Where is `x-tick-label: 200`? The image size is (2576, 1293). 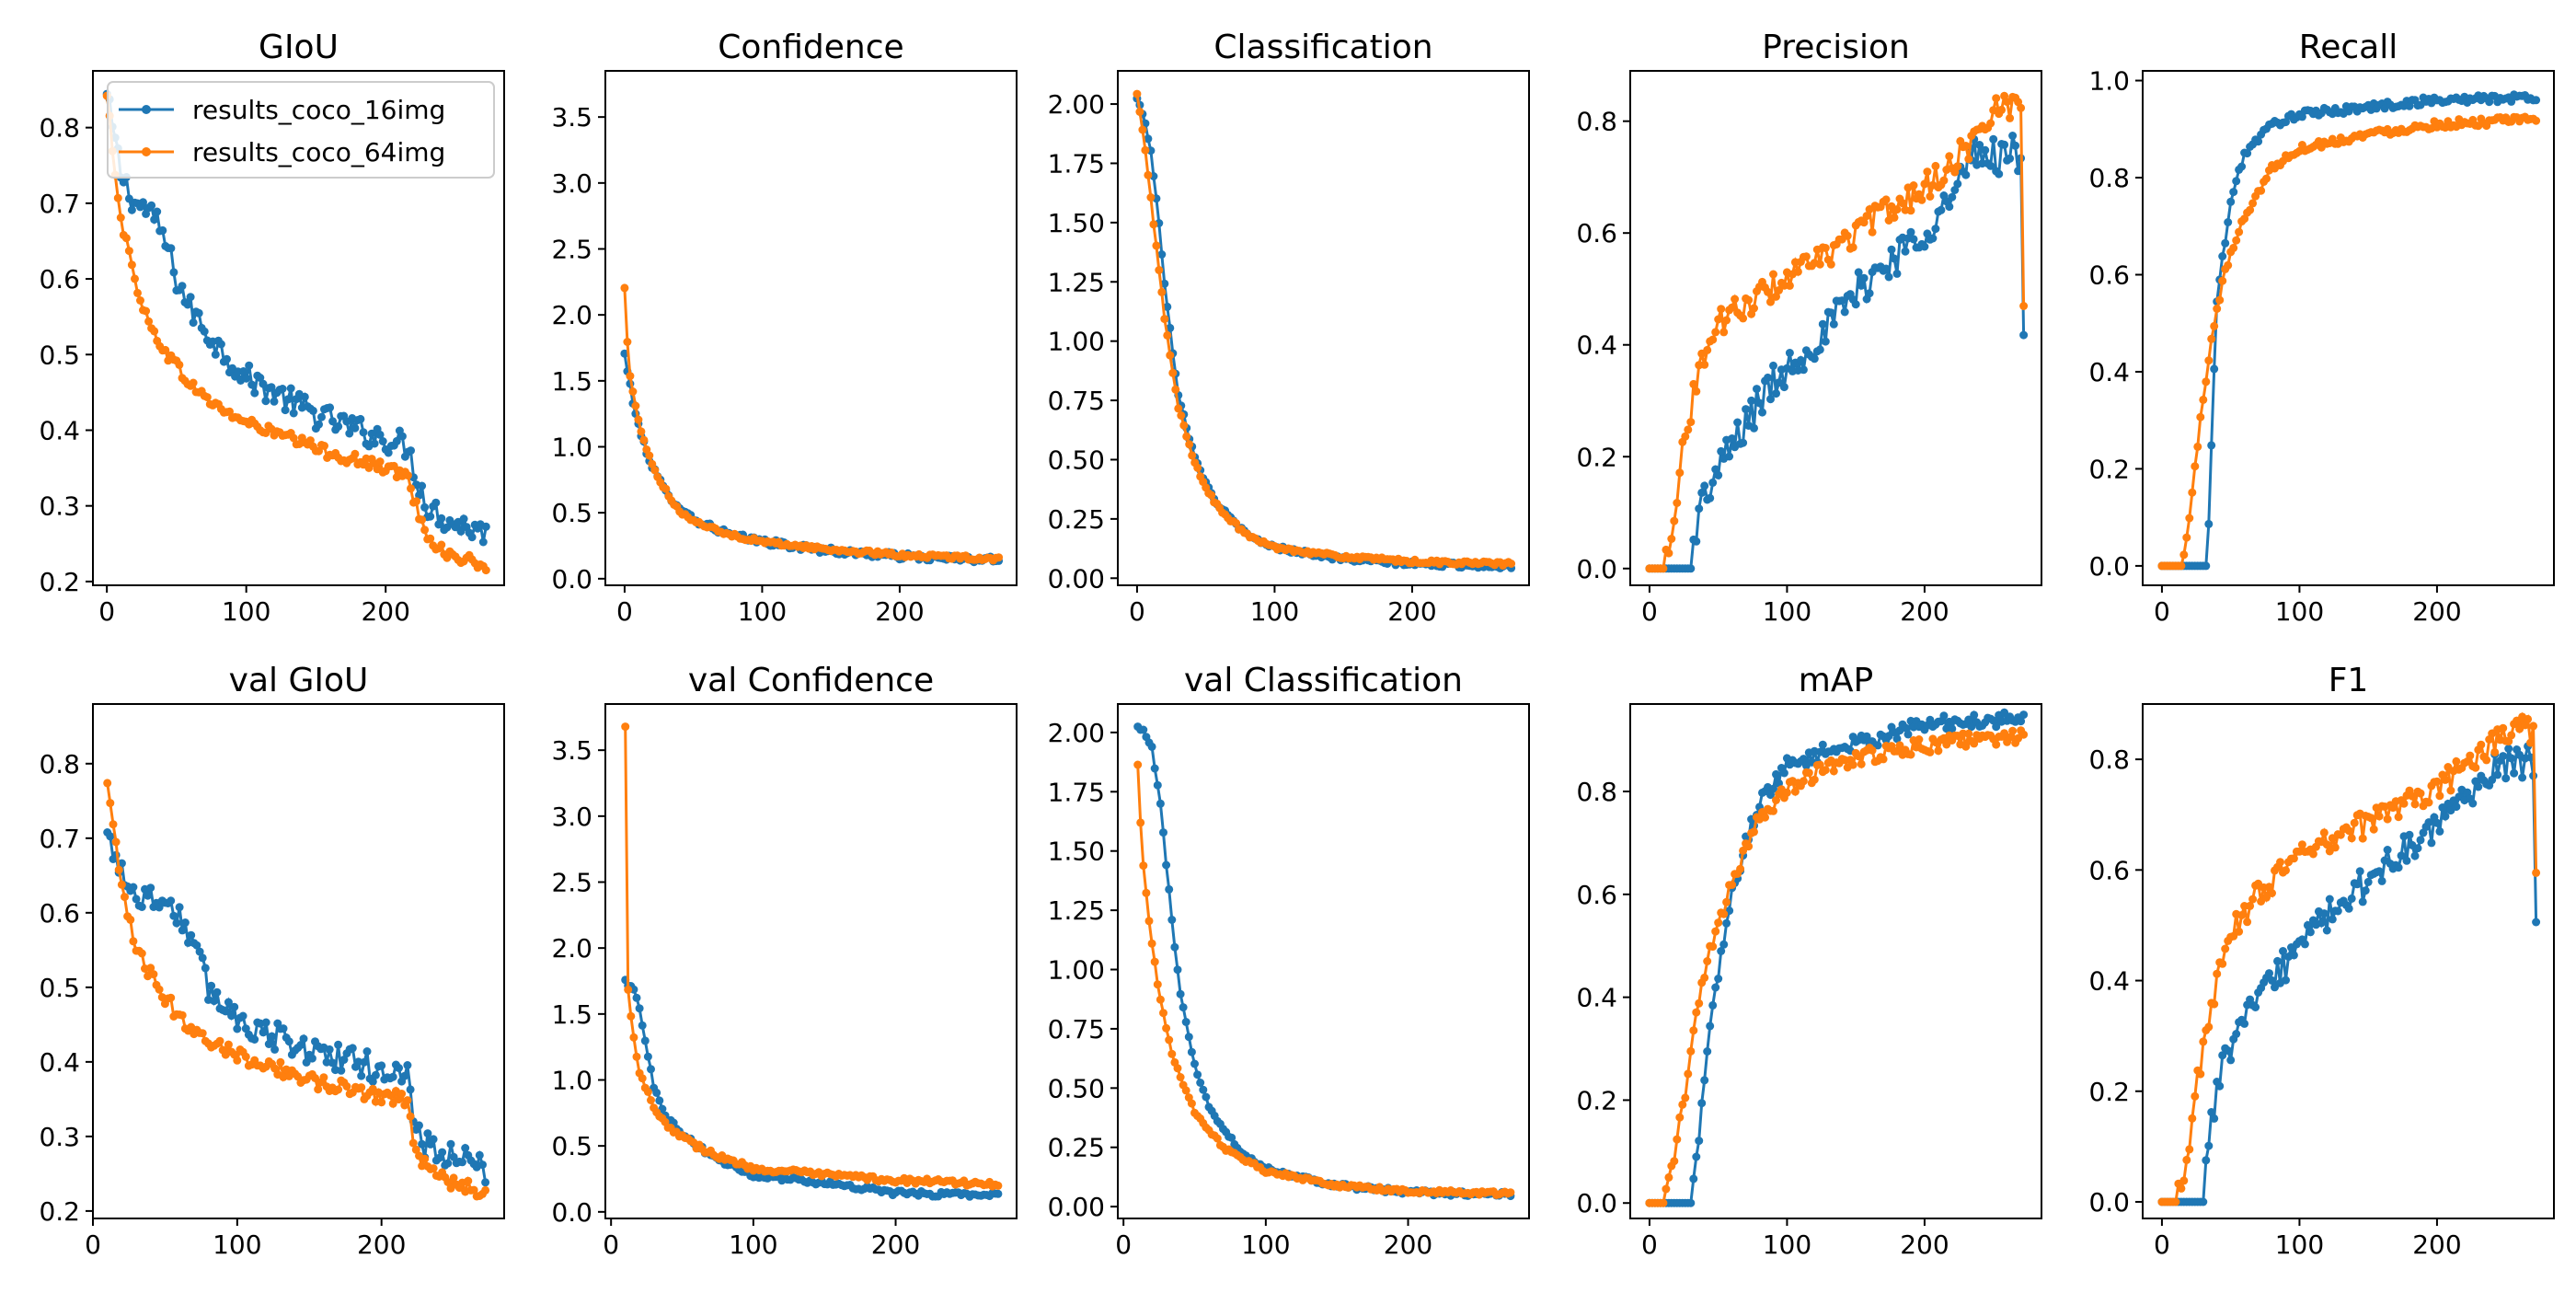 x-tick-label: 200 is located at coordinates (1408, 1245).